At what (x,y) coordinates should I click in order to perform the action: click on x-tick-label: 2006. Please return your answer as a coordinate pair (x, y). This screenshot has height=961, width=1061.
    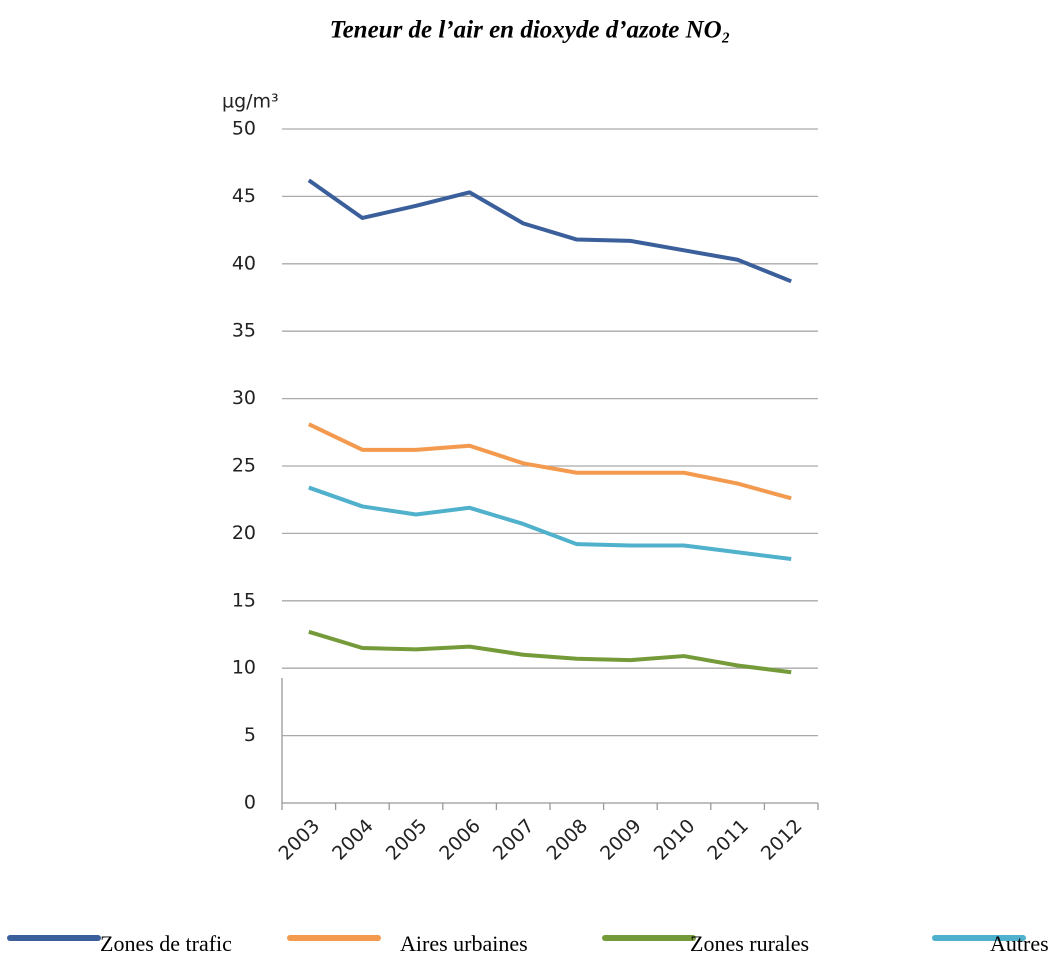
    Looking at the image, I should click on (460, 840).